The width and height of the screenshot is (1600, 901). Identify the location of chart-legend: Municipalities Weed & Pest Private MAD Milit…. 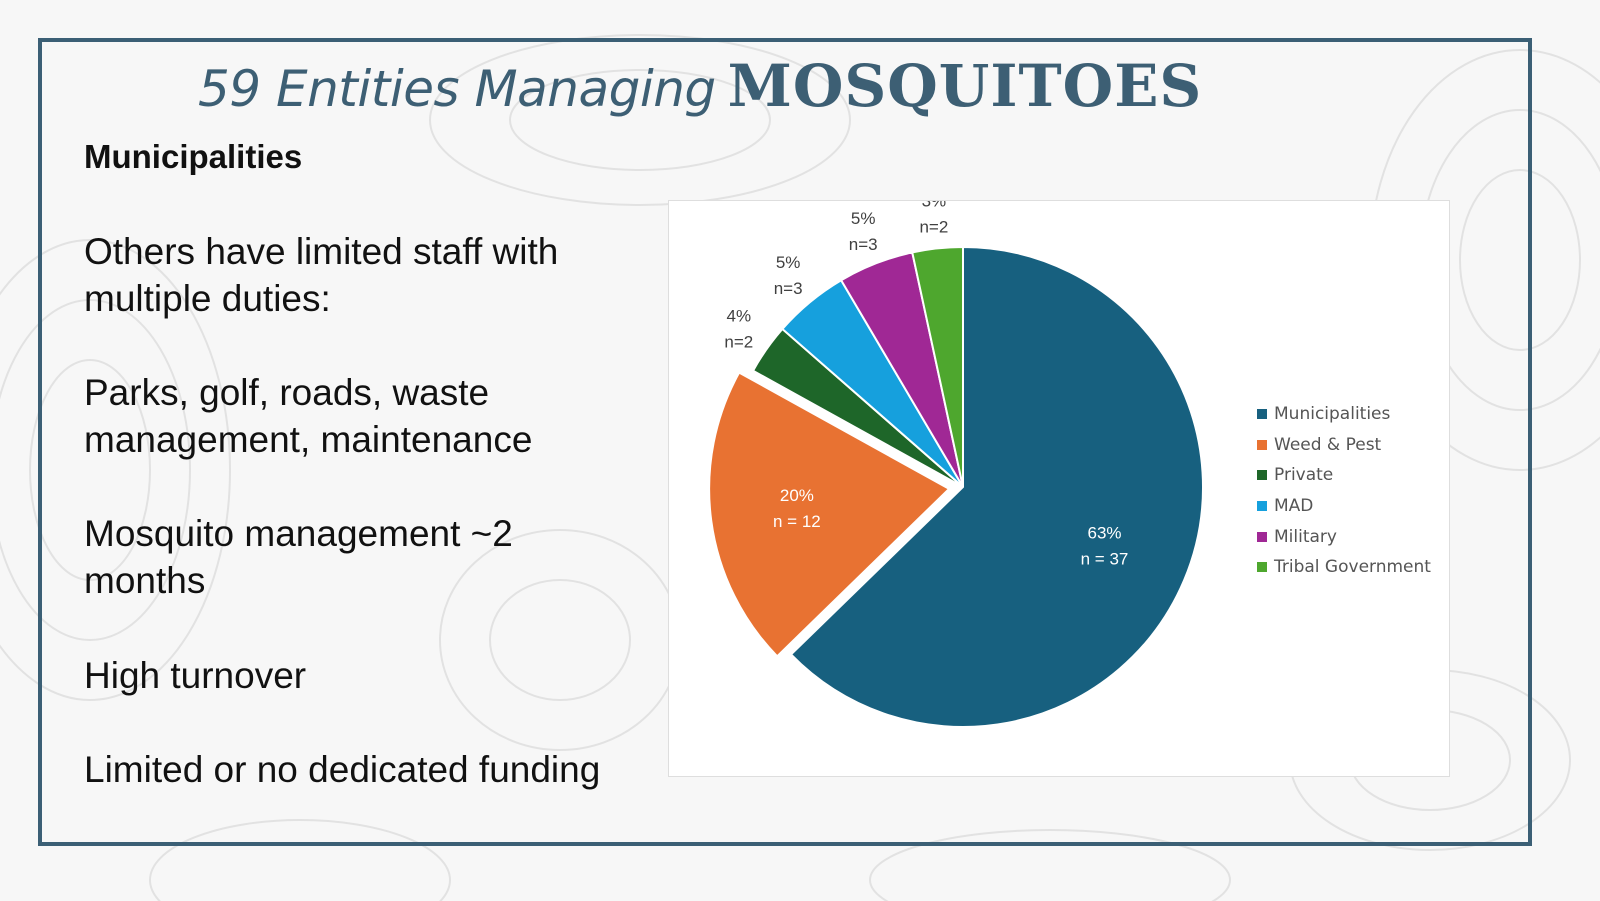
(1344, 491).